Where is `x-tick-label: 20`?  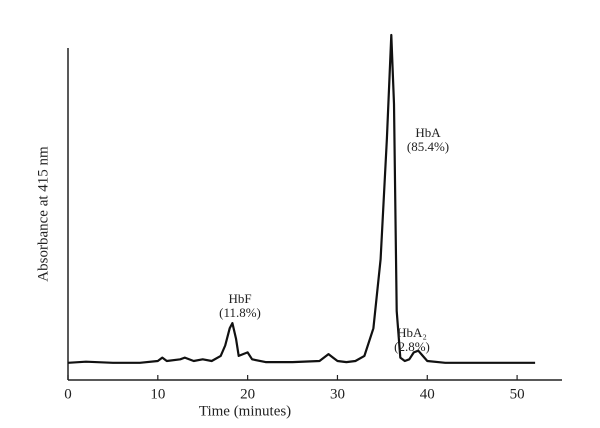 x-tick-label: 20 is located at coordinates (247, 394).